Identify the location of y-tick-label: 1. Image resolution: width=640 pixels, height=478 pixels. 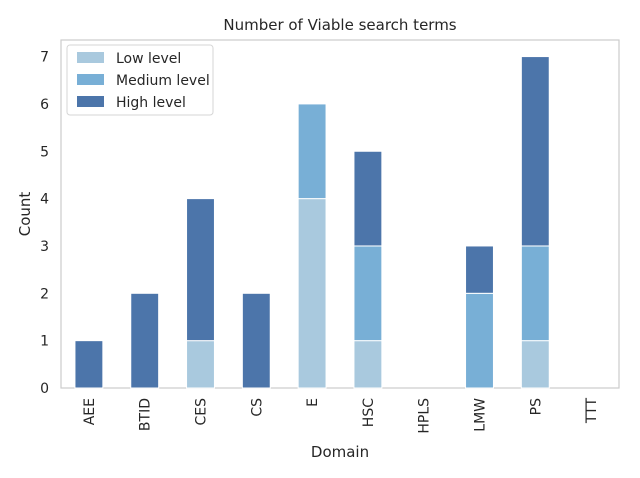
(44, 342).